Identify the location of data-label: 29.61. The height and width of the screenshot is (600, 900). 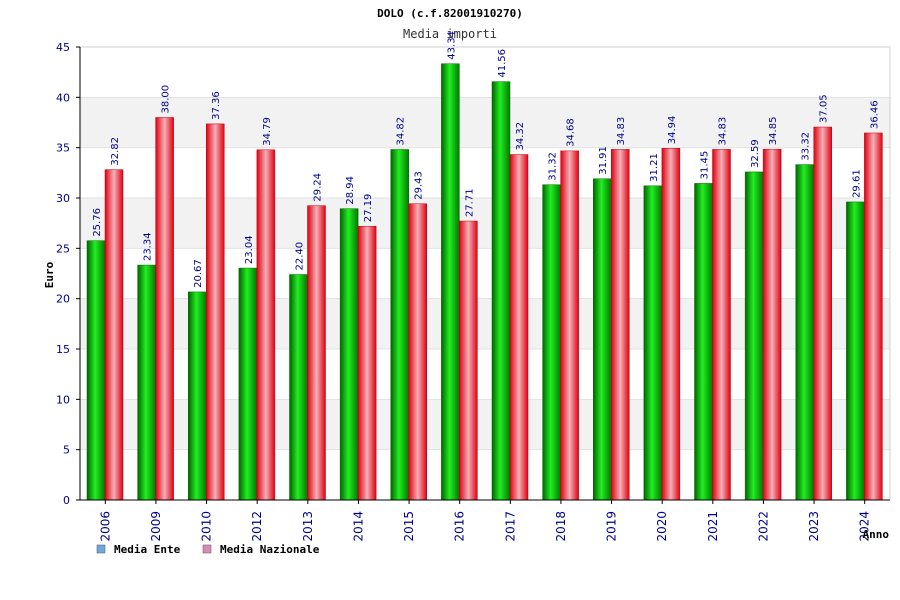
(856, 183).